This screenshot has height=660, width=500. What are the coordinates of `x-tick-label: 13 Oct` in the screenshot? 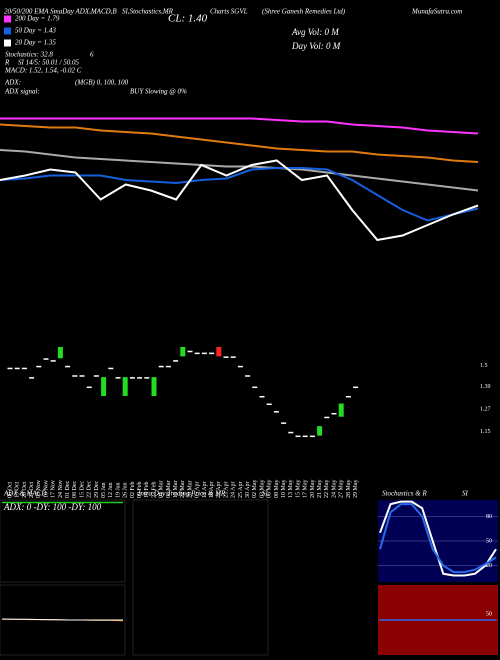 It's located at (18, 490).